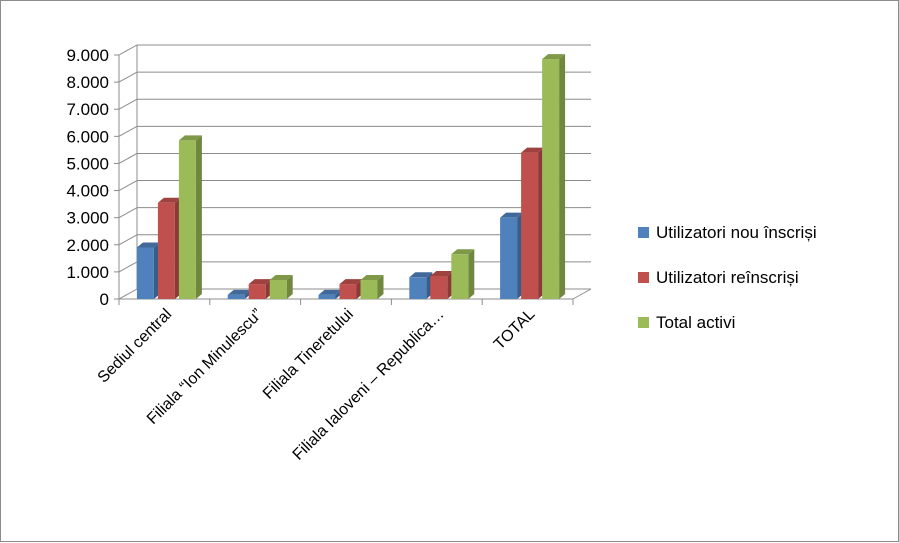 This screenshot has height=543, width=899. Describe the element at coordinates (87, 272) in the screenshot. I see `y-tick-label: 1.000` at that location.